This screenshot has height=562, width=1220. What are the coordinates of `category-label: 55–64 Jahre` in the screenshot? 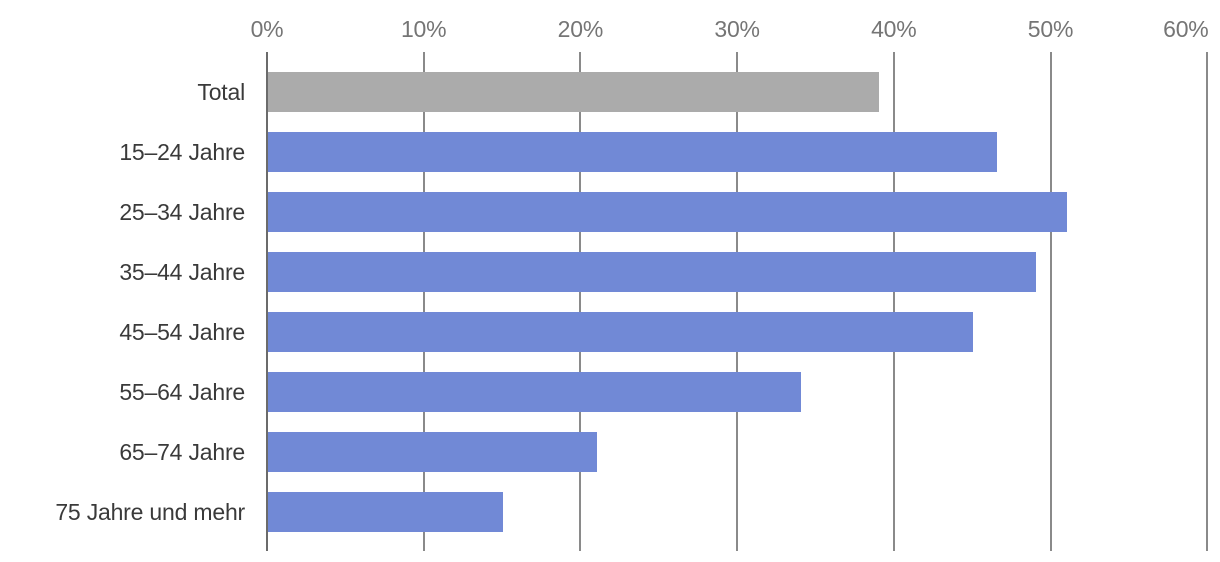 It's located at (182, 392).